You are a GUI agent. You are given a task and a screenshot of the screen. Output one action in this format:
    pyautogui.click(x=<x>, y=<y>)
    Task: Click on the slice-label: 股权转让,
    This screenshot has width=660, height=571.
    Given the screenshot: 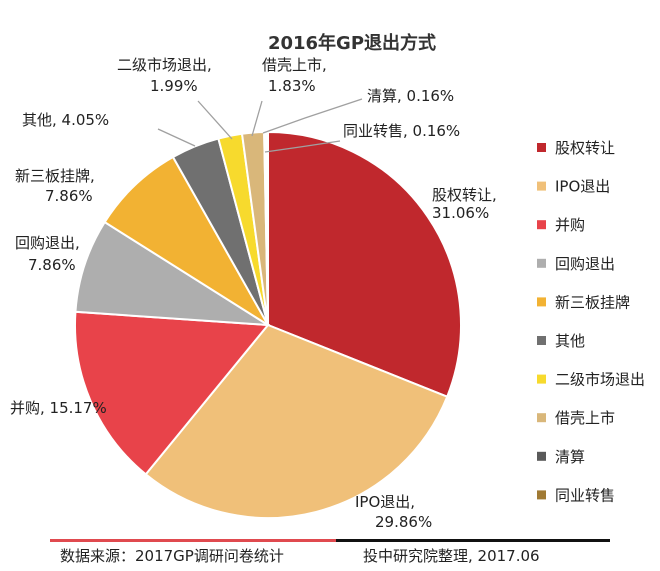 What is the action you would take?
    pyautogui.click(x=464, y=195)
    